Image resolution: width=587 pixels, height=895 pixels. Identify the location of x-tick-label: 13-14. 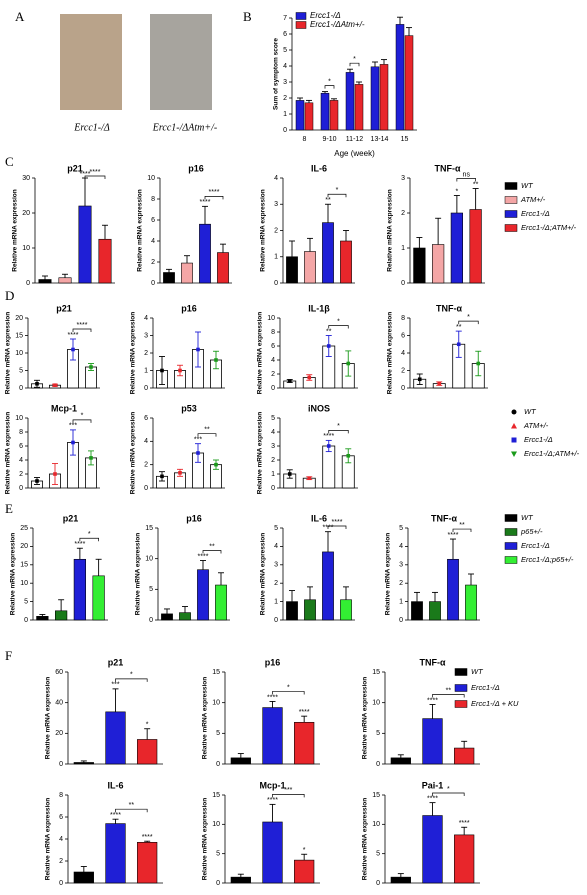
(380, 139).